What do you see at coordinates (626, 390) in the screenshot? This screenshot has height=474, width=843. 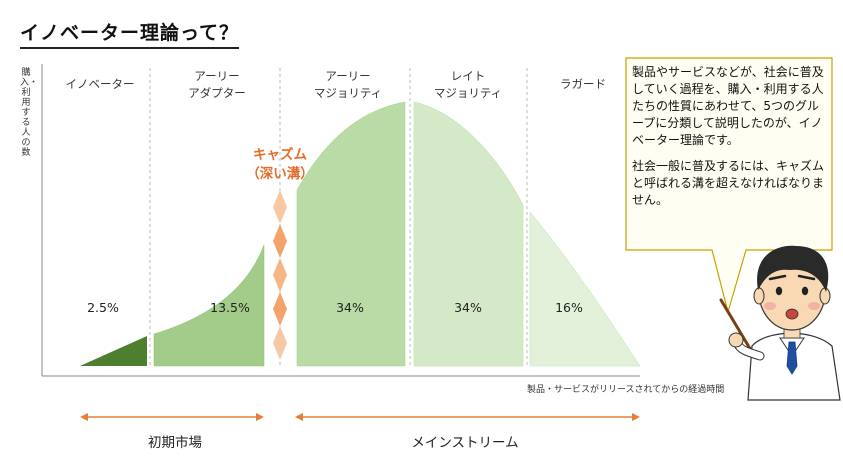 I see `x-axis-label: 製品・サービスがリリースされてからの経過時間` at bounding box center [626, 390].